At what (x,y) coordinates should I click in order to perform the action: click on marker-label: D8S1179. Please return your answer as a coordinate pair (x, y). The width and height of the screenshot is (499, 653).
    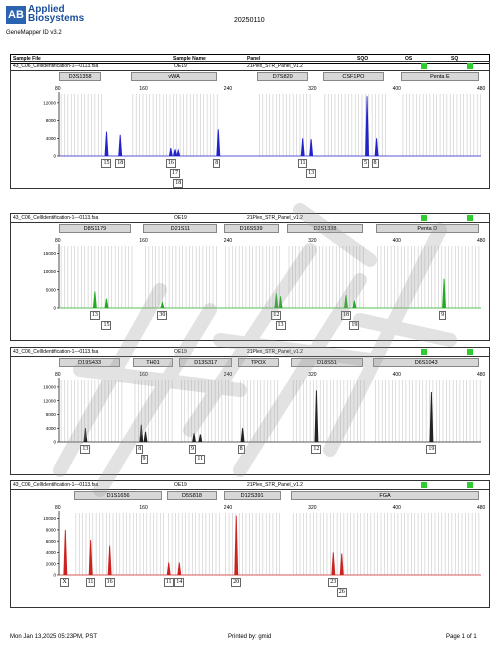
    Looking at the image, I should click on (95, 228).